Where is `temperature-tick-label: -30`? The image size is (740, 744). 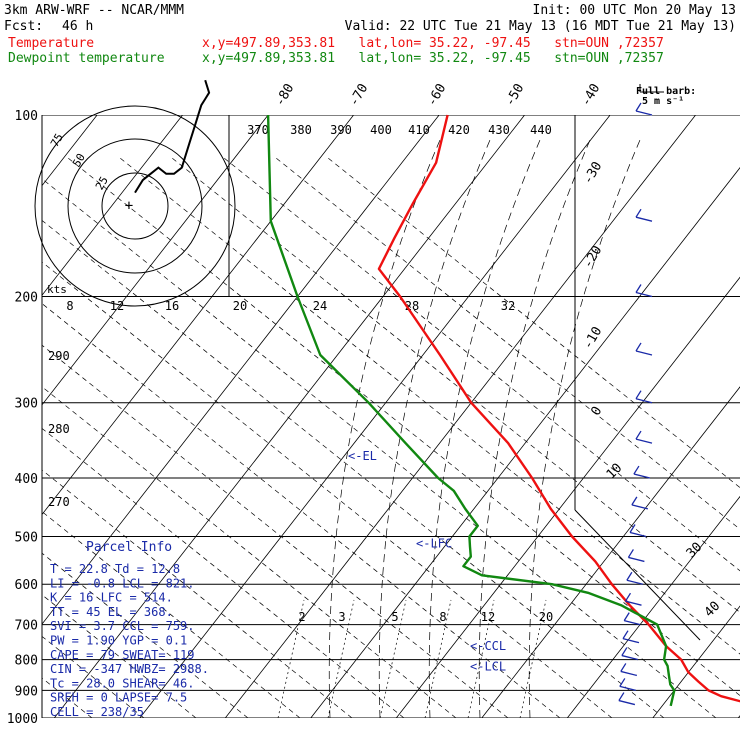 temperature-tick-label: -30 is located at coordinates (593, 173).